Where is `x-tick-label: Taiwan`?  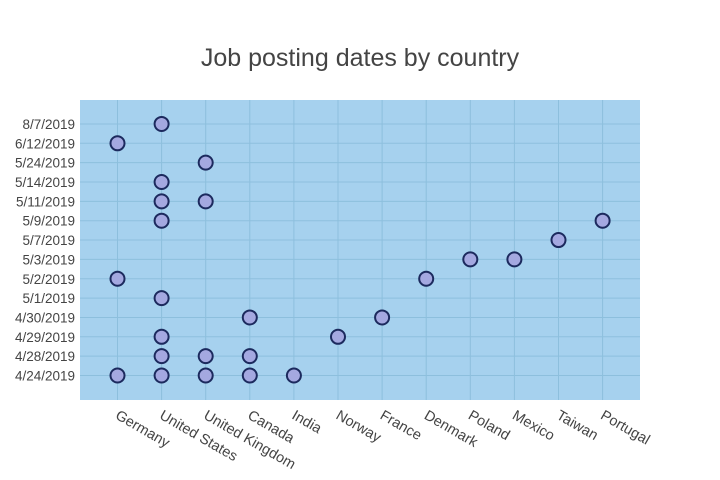
x-tick-label: Taiwan is located at coordinates (577, 426).